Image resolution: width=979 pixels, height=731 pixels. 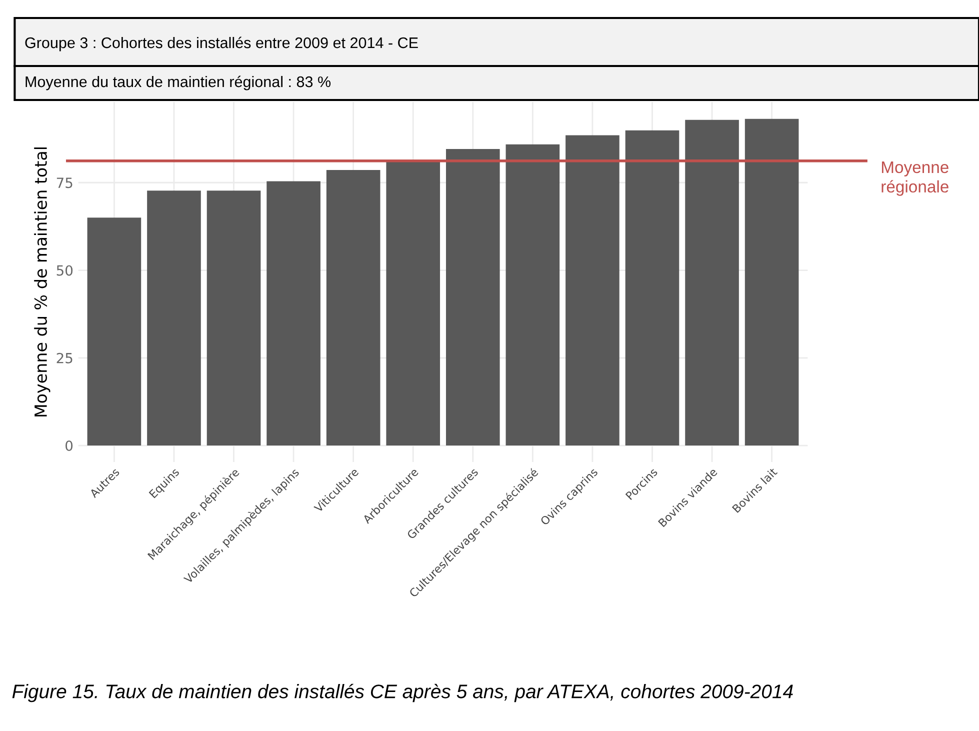 I want to click on caption: Figure 15. Taux de maintien des installés CE après 5 ans, par ATEXA, cohortes 2009-2014, so click(x=402, y=693).